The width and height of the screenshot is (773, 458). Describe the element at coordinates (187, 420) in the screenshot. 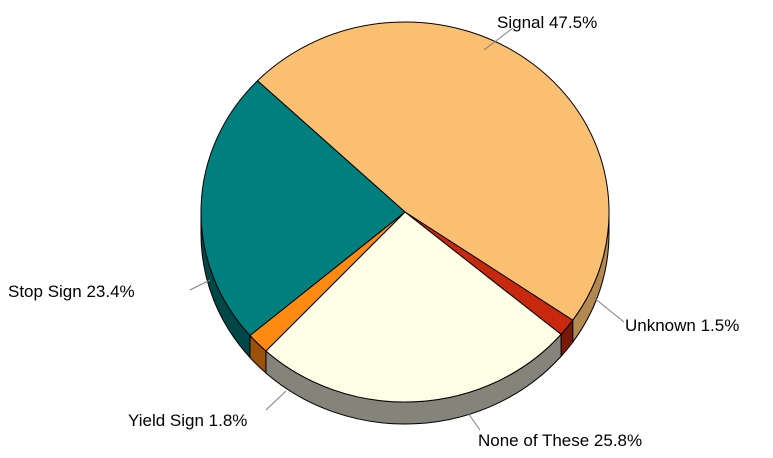

I see `slice-label-yield-sign: Yield Sign 1.8%` at that location.